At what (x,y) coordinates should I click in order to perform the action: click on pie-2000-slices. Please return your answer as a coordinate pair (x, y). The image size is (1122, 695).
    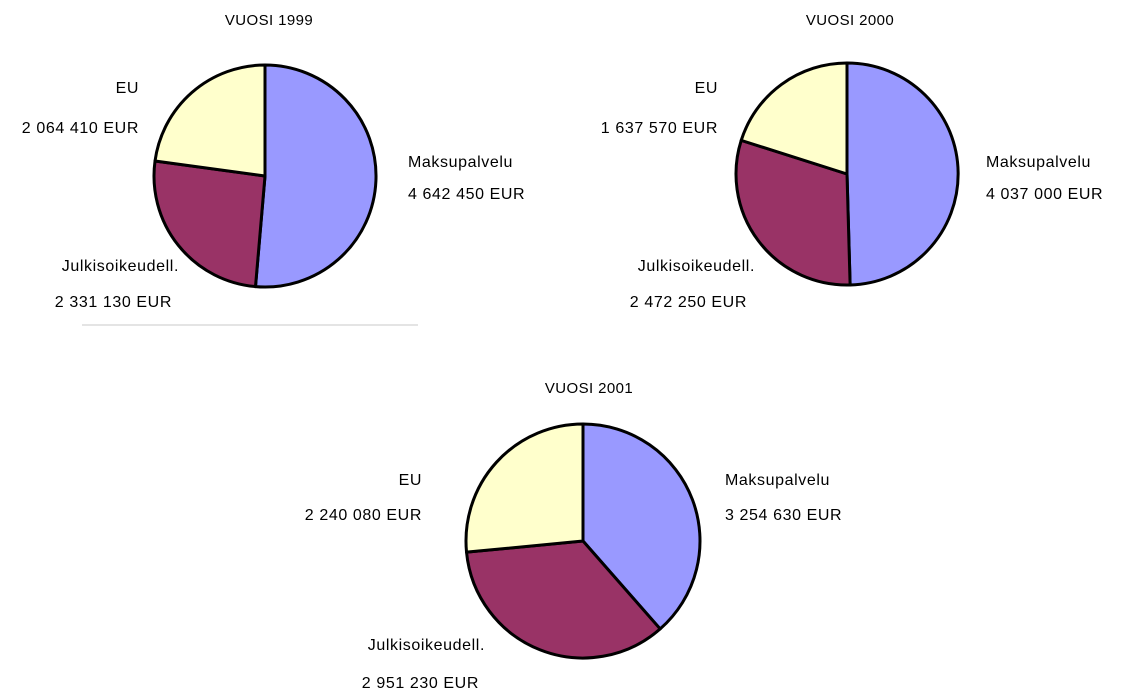
    Looking at the image, I should click on (847, 174).